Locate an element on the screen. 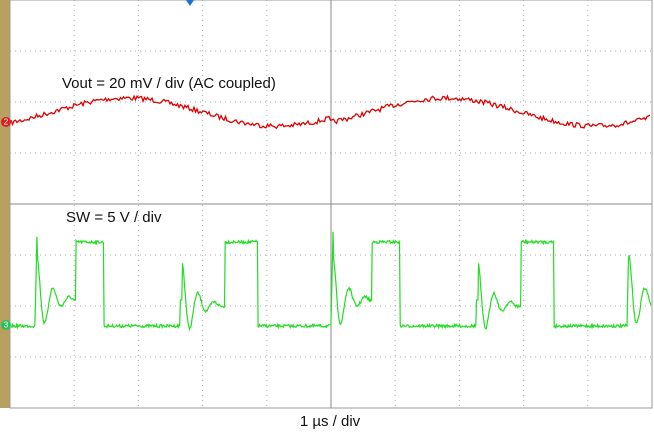 This screenshot has width=654, height=434. channel-3-label: 3 is located at coordinates (6, 325).